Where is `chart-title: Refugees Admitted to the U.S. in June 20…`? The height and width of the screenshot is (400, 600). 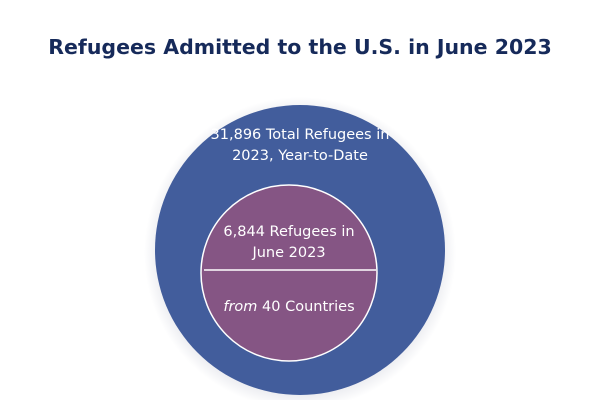 chart-title: Refugees Admitted to the U.S. in June 20… is located at coordinates (300, 47).